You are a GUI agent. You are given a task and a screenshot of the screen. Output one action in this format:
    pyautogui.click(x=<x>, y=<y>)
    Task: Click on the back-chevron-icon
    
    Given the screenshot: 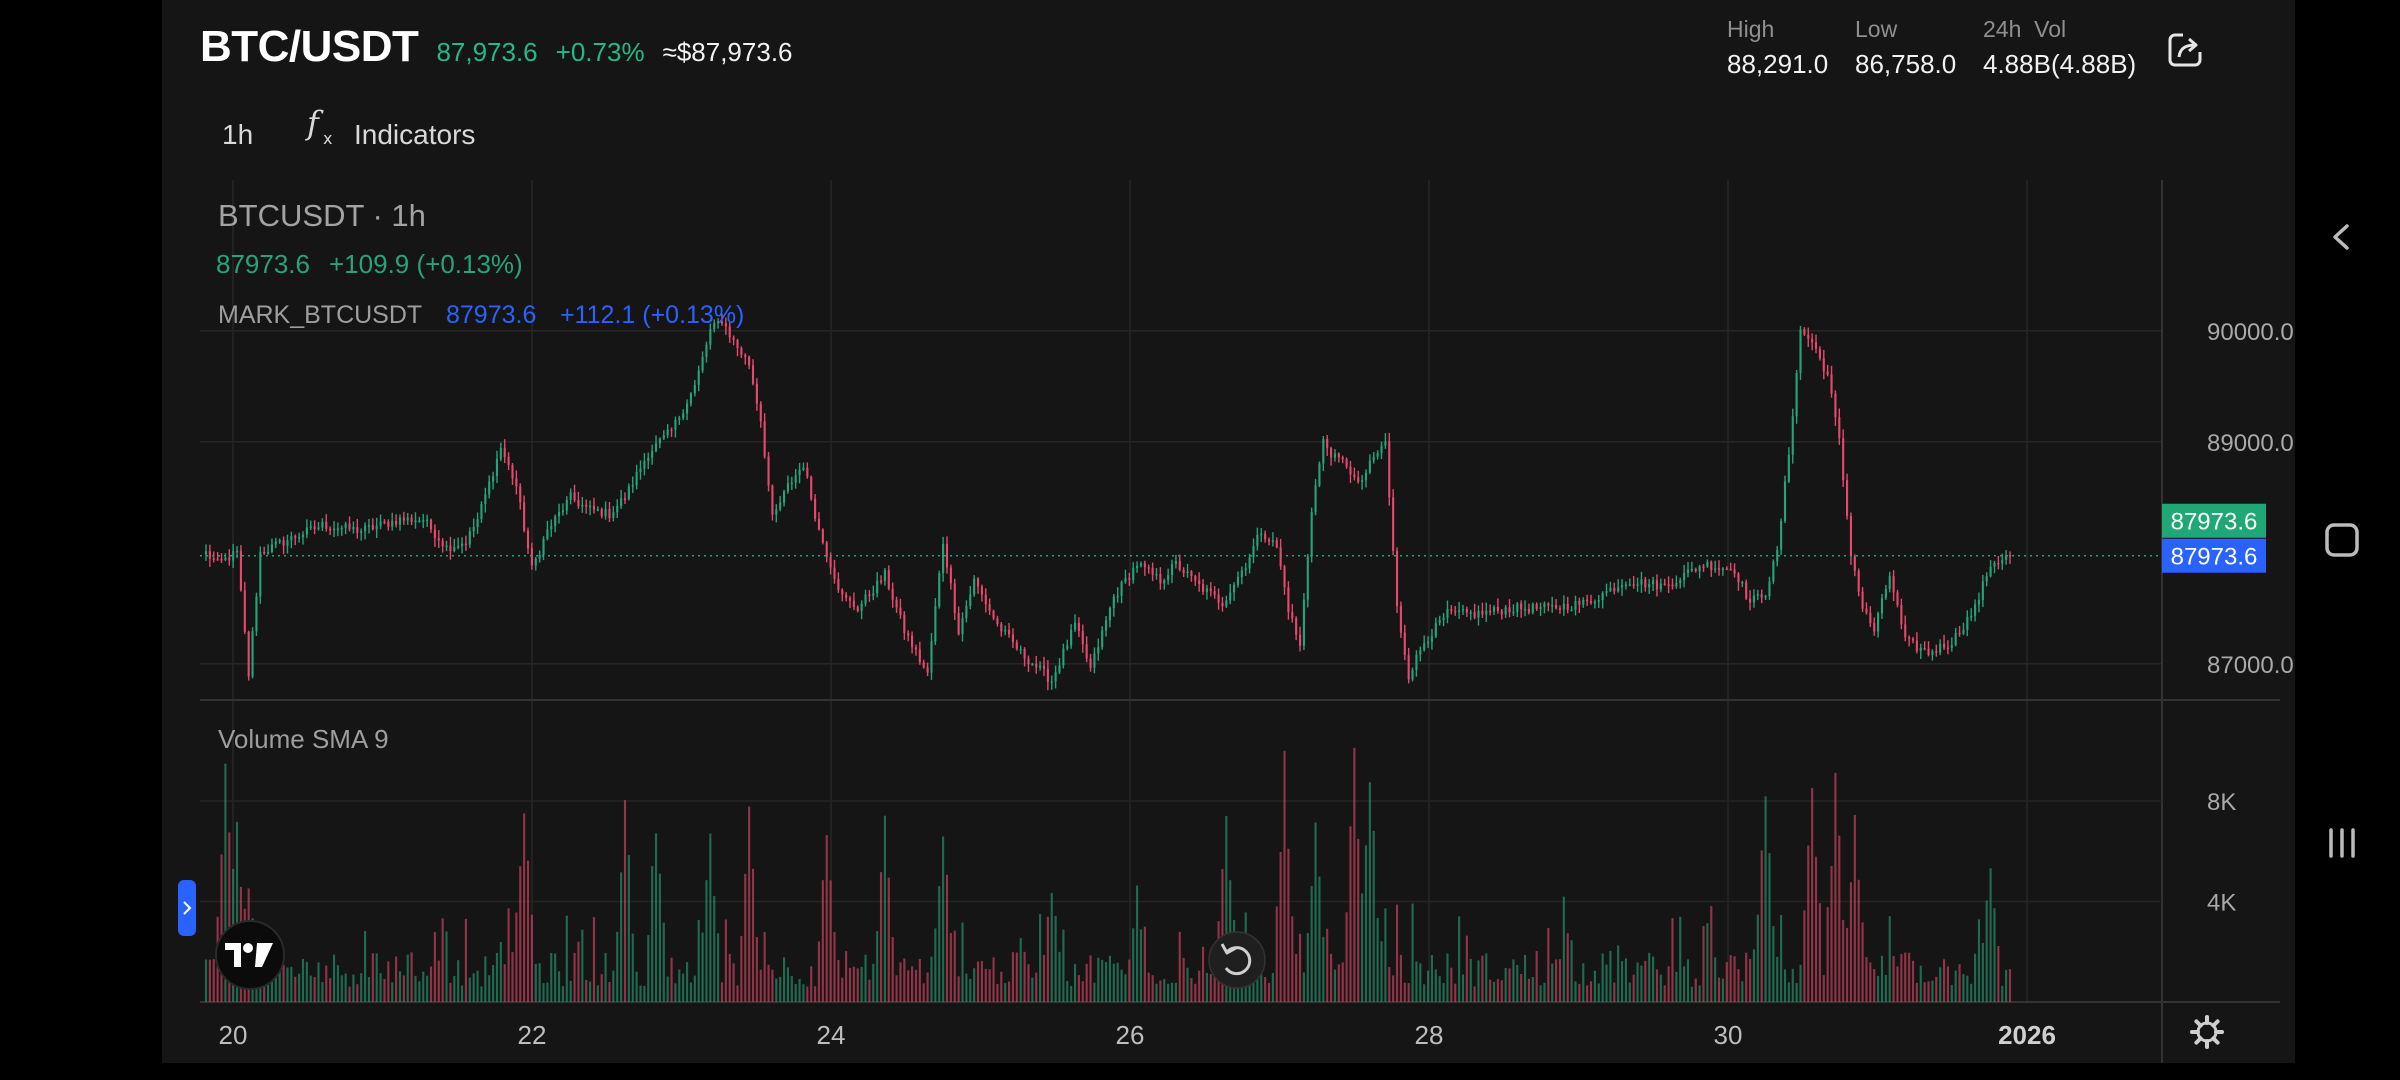 What is the action you would take?
    pyautogui.click(x=2342, y=237)
    